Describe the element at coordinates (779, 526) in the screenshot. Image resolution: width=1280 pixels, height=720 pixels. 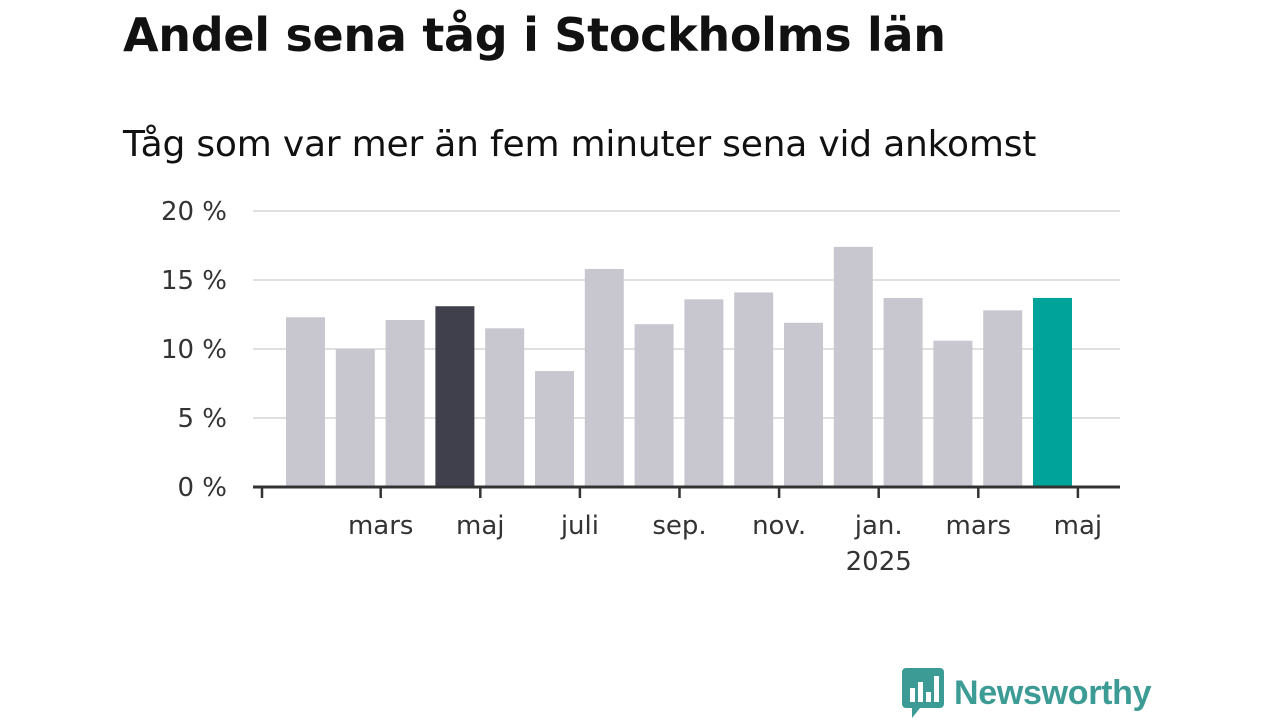
I see `x-tick-label: nov.` at that location.